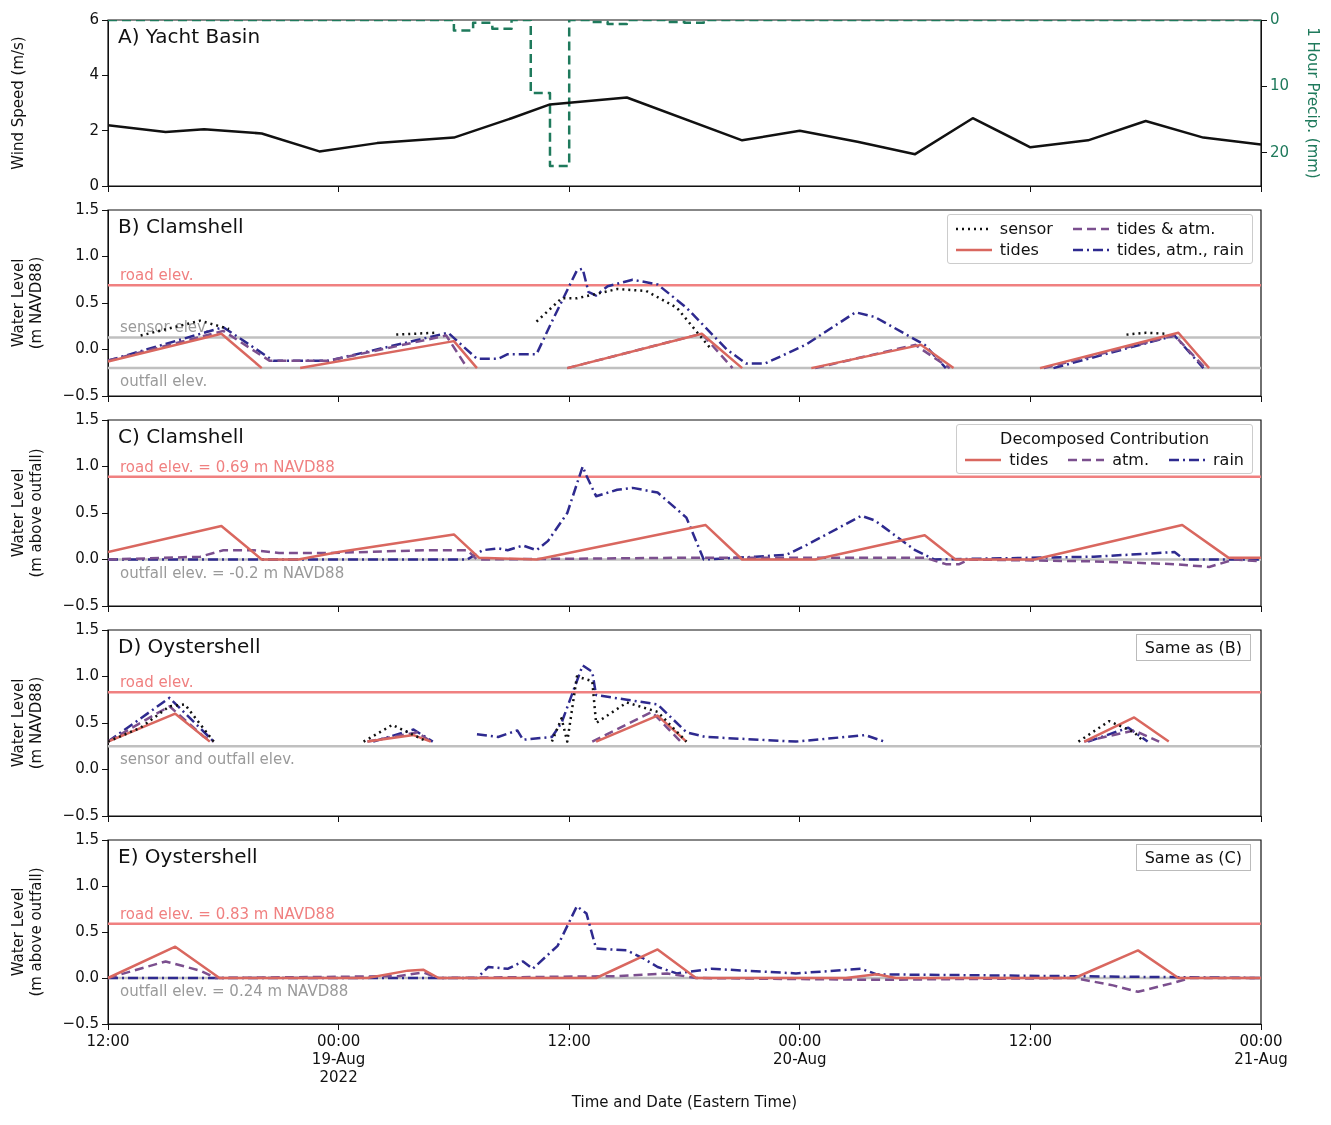 This screenshot has height=1125, width=1331. Describe the element at coordinates (181, 226) in the screenshot. I see `chart-title: B) Clamshell` at that location.